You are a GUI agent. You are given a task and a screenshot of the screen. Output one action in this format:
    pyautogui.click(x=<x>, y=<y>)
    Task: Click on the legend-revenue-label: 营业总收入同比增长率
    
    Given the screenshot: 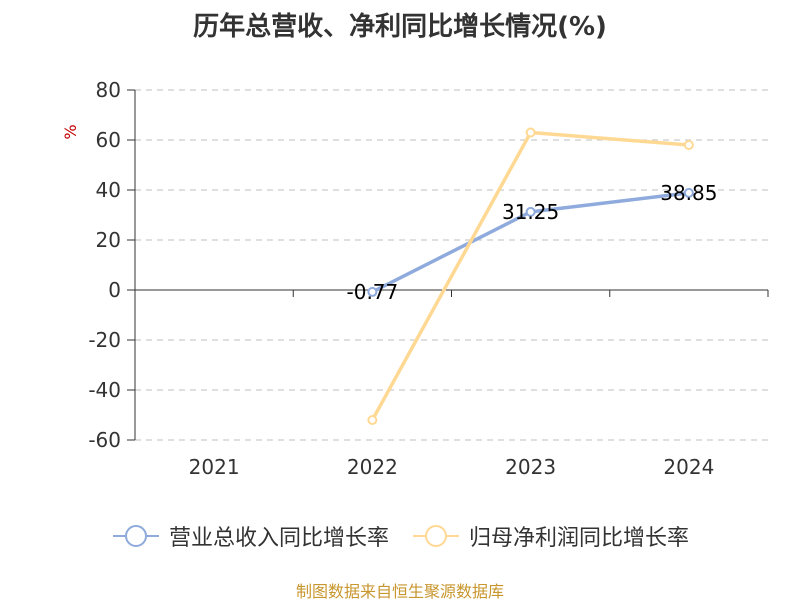 What is the action you would take?
    pyautogui.click(x=278, y=538)
    